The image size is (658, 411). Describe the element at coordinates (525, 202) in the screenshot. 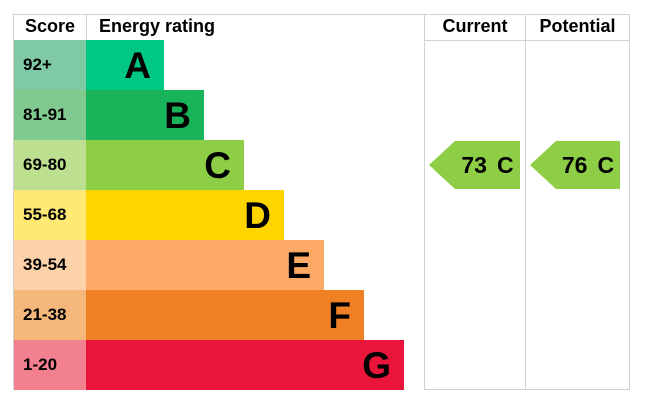

I see `potential-column-divider` at that location.